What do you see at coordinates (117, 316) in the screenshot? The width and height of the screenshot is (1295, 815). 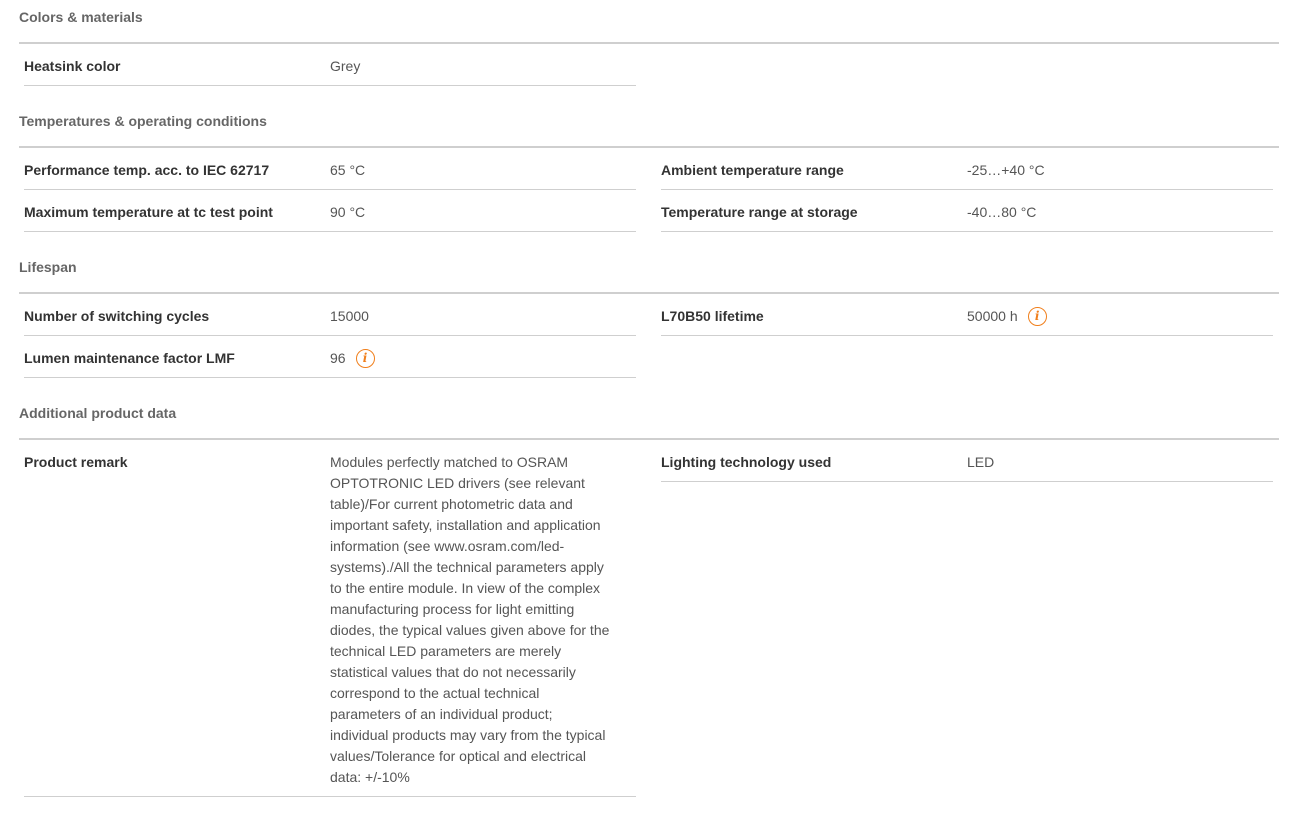 I see `spec-label: Number of switching cycles` at bounding box center [117, 316].